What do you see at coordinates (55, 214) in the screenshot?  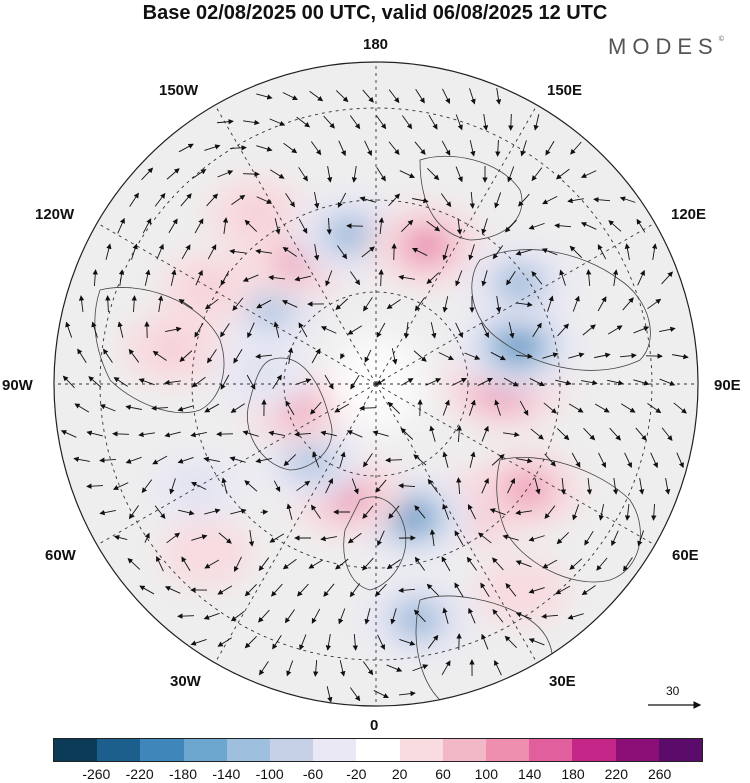 I see `lon-label-120w: 120W` at bounding box center [55, 214].